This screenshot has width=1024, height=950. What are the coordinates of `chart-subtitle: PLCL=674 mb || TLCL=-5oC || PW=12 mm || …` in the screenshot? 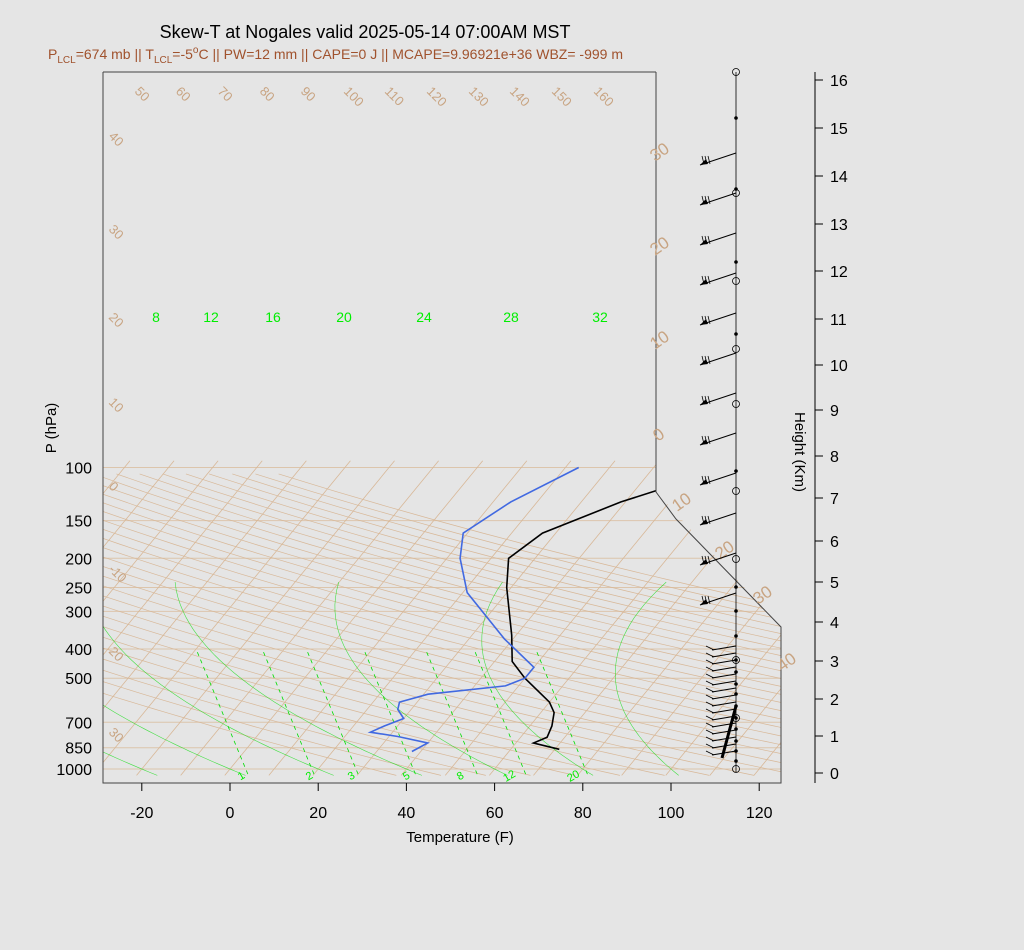 It's located at (335, 55).